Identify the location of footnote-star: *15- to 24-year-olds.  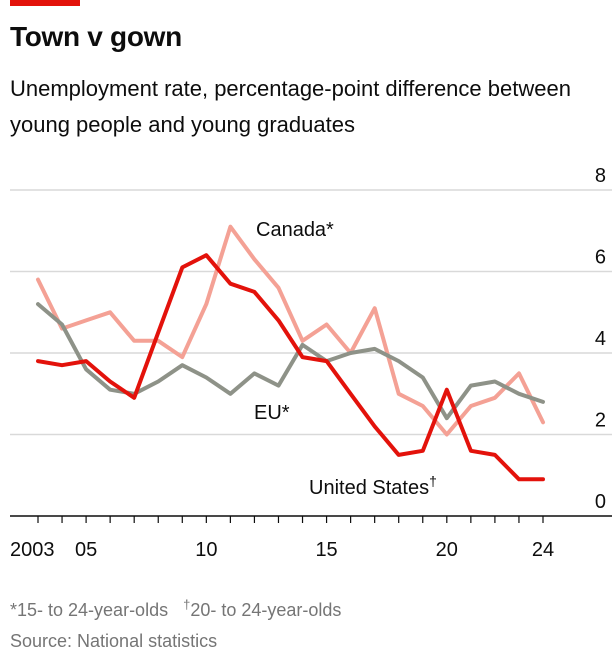
(89, 610).